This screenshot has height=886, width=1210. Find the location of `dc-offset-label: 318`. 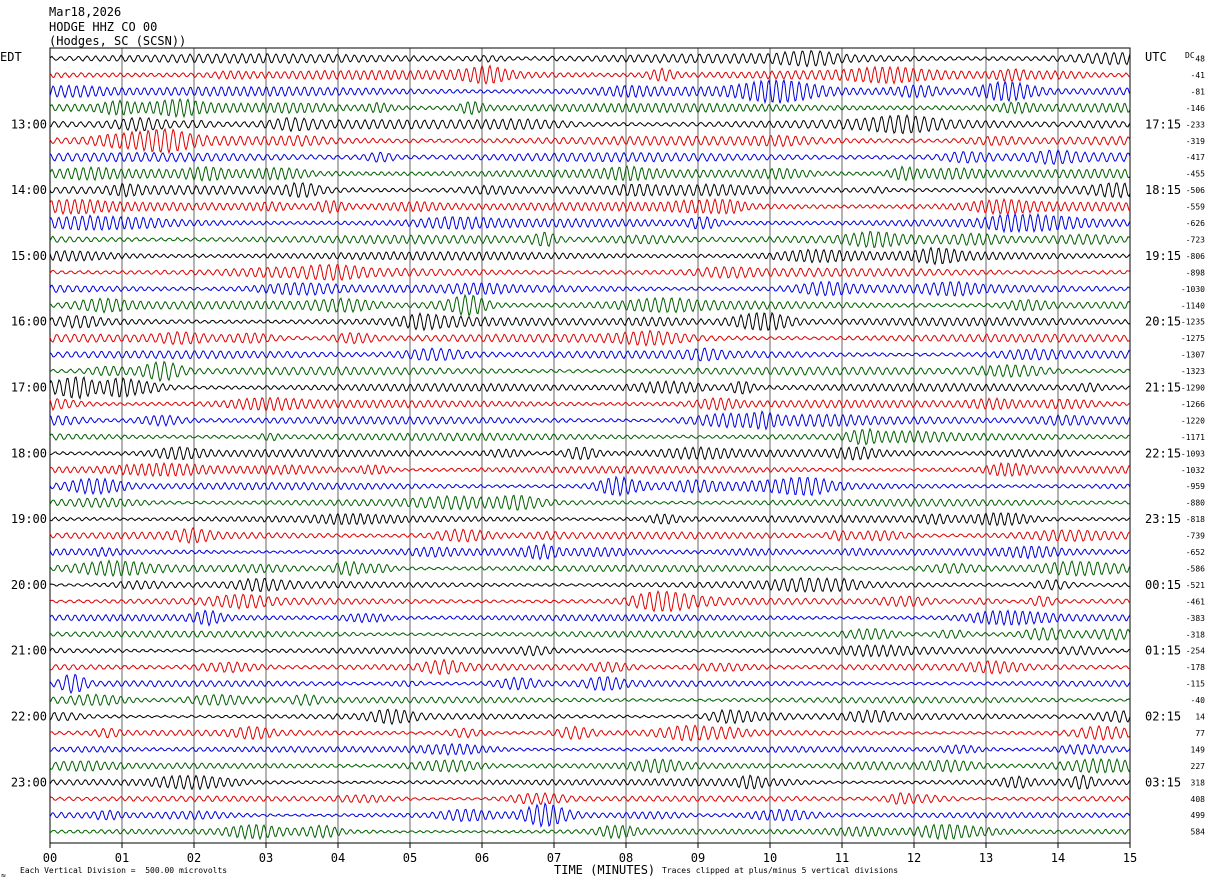

dc-offset-label: 318 is located at coordinates (1198, 782).